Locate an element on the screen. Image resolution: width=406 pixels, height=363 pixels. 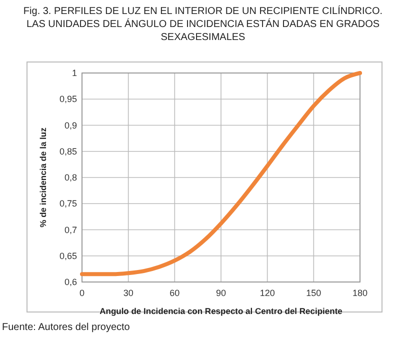
y-tick-label: 0,75 is located at coordinates (68, 203).